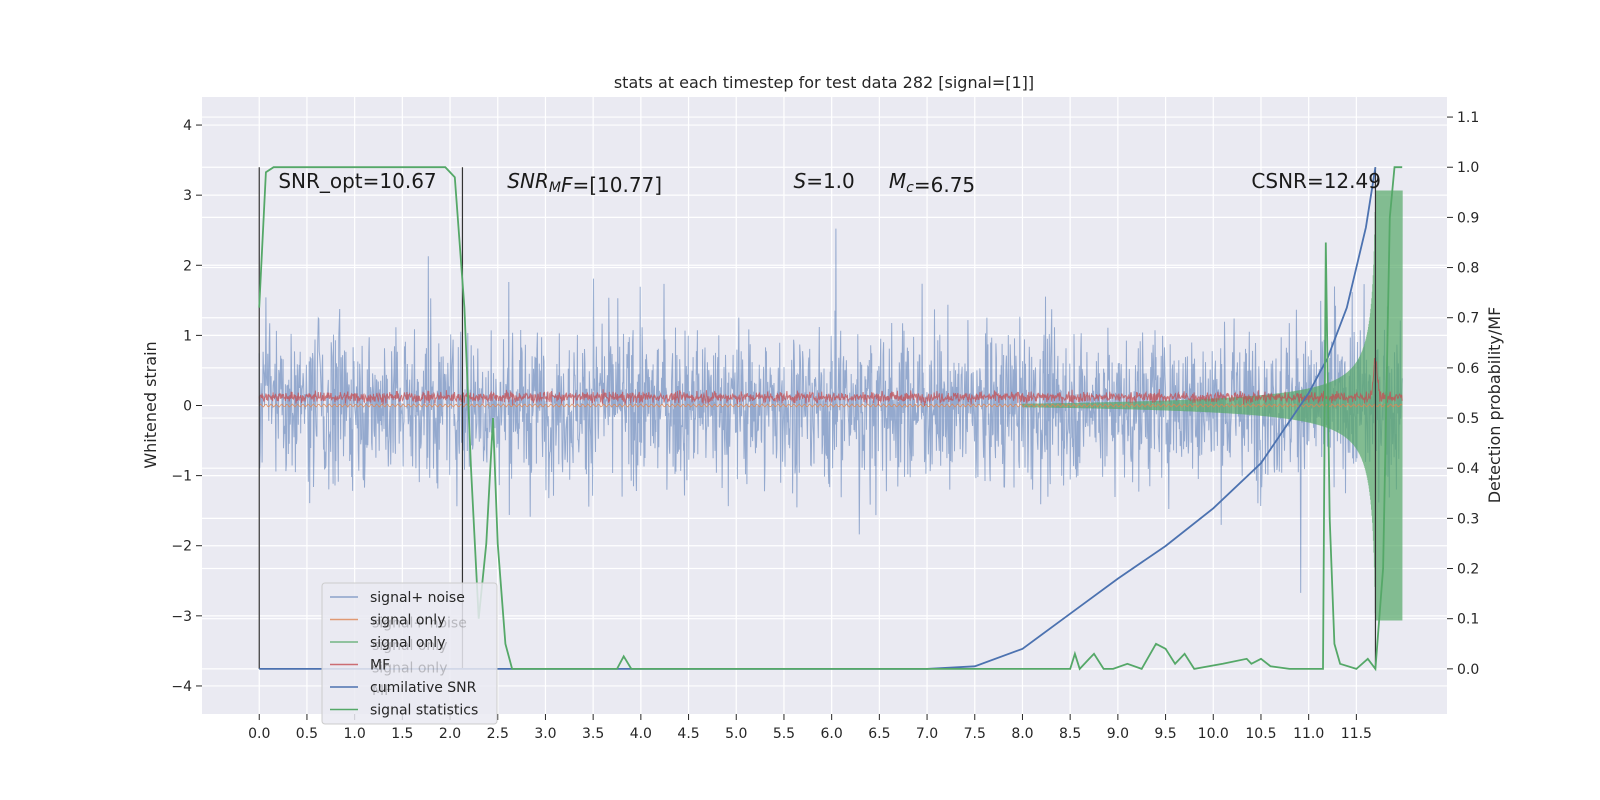 The width and height of the screenshot is (1600, 800). Describe the element at coordinates (1468, 218) in the screenshot. I see `right-tick-label: 0.9` at that location.